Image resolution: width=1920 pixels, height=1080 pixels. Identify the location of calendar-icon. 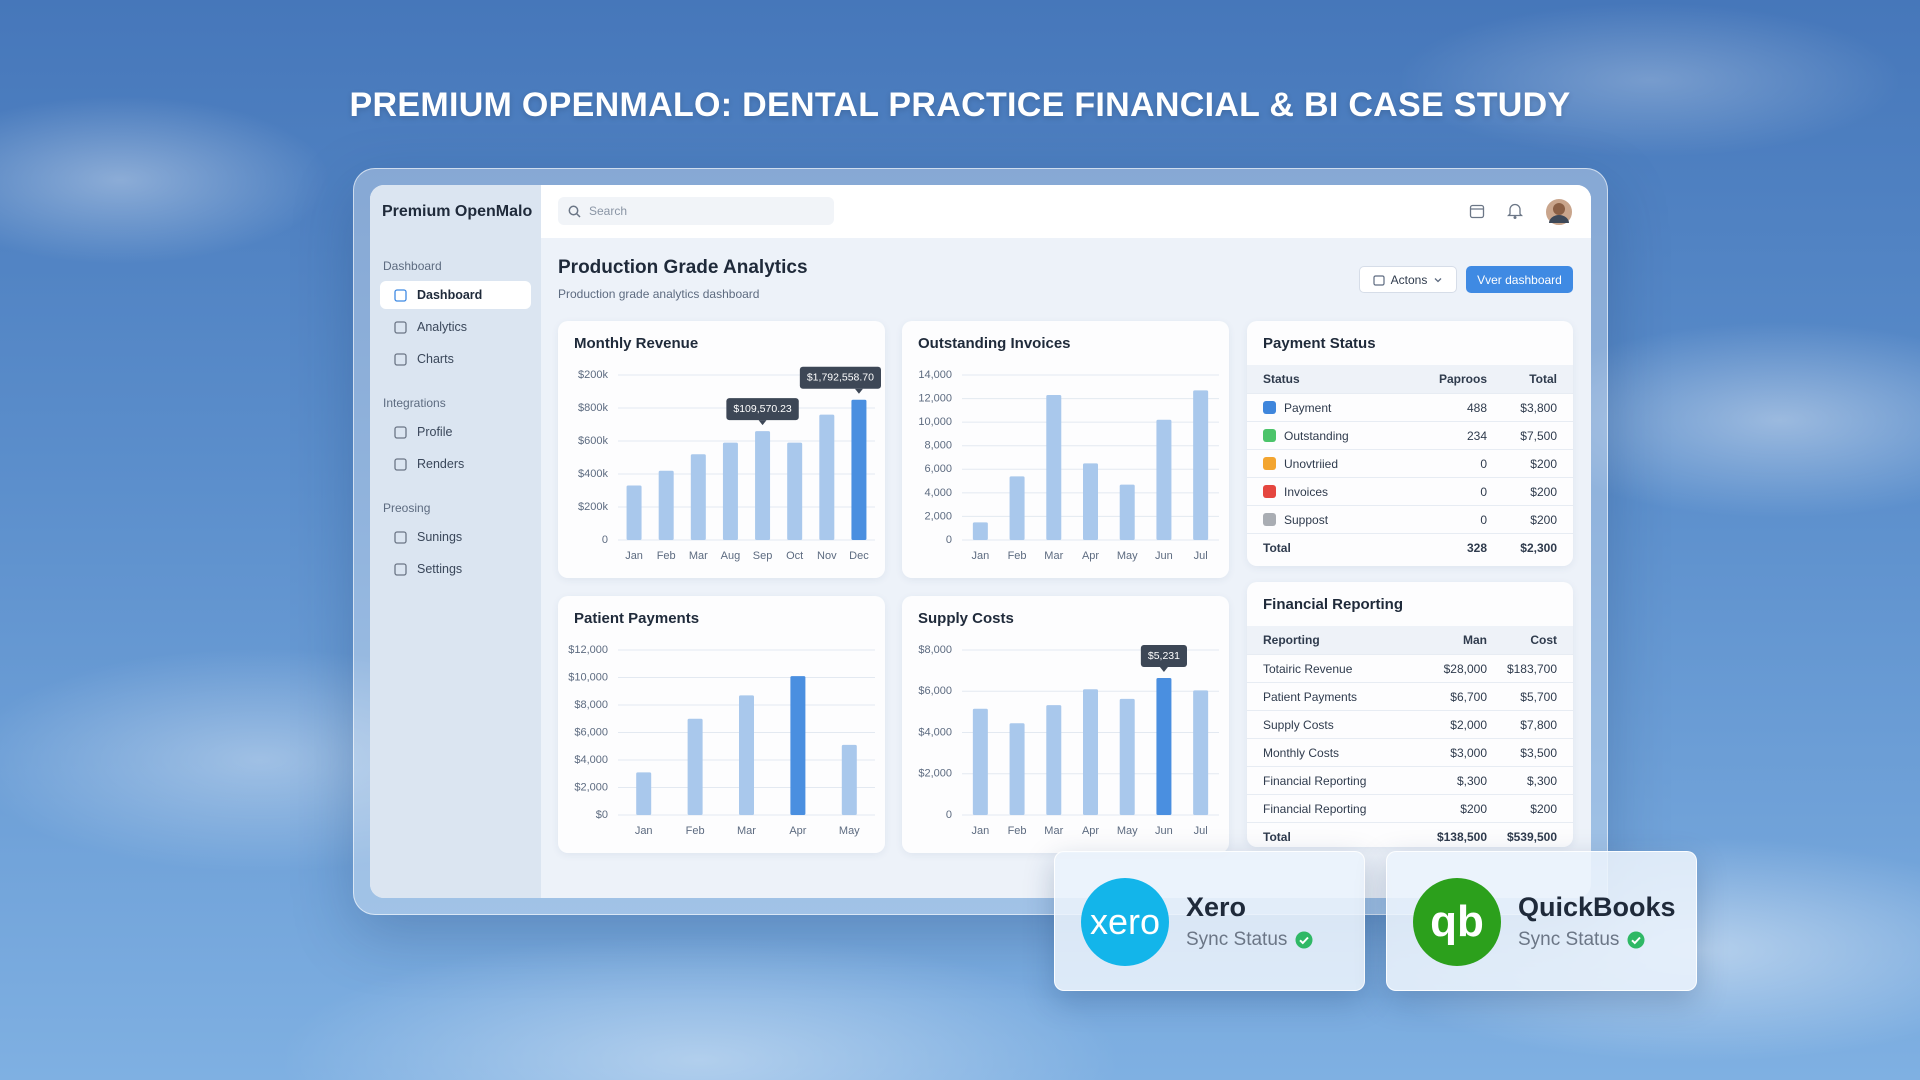
(1477, 211).